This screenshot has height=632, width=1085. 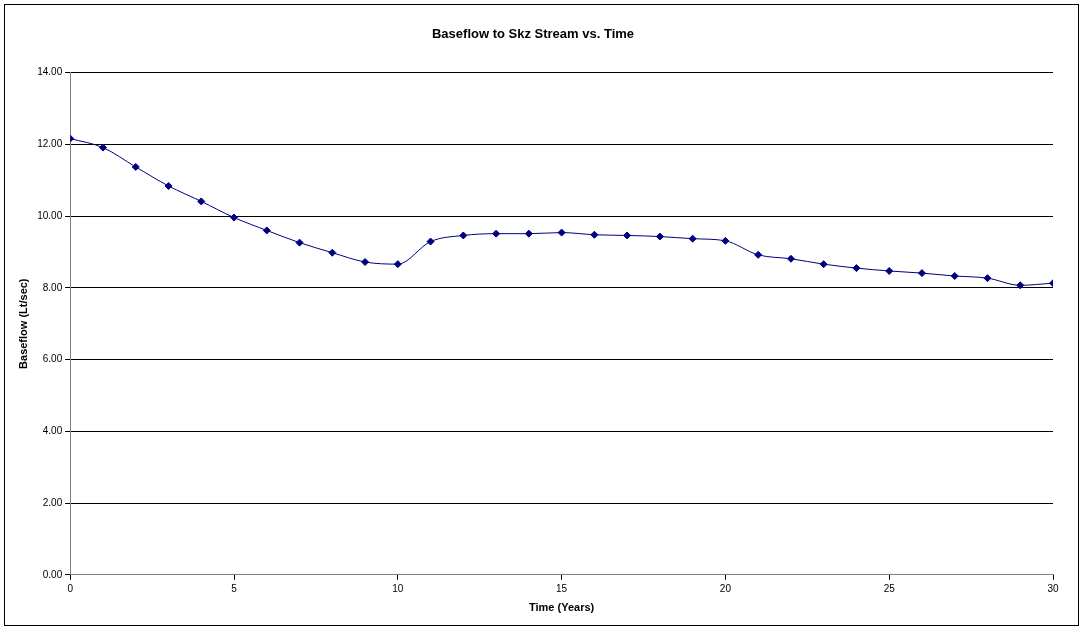 What do you see at coordinates (50, 215) in the screenshot?
I see `y-tick-label: 10.00` at bounding box center [50, 215].